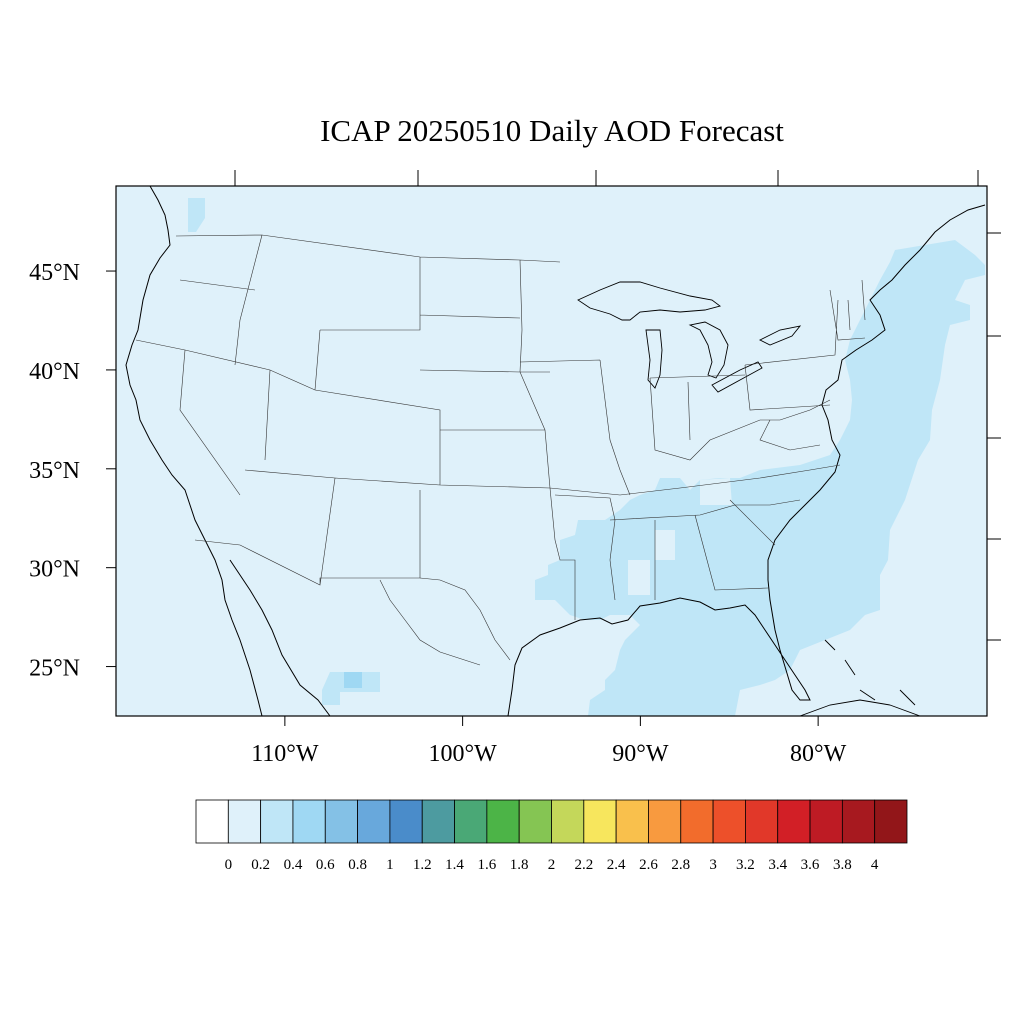 The image size is (1024, 1024). Describe the element at coordinates (353, 680) in the screenshot. I see `aod-region-northern-mexico-high` at that location.